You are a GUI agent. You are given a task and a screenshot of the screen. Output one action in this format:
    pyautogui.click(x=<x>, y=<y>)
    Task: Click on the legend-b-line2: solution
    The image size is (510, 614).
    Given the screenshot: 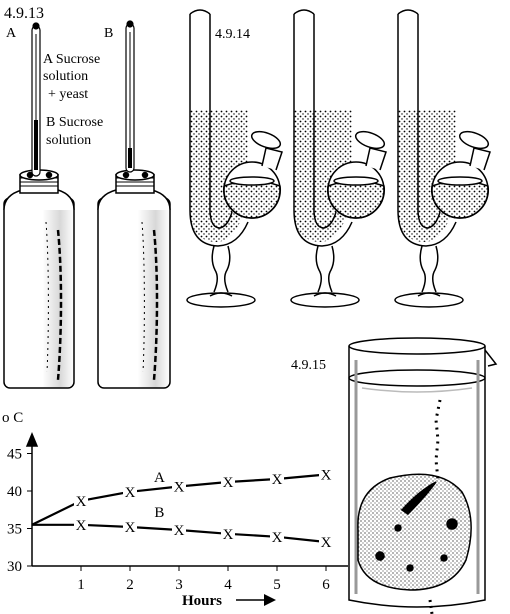 What is the action you would take?
    pyautogui.click(x=69, y=140)
    